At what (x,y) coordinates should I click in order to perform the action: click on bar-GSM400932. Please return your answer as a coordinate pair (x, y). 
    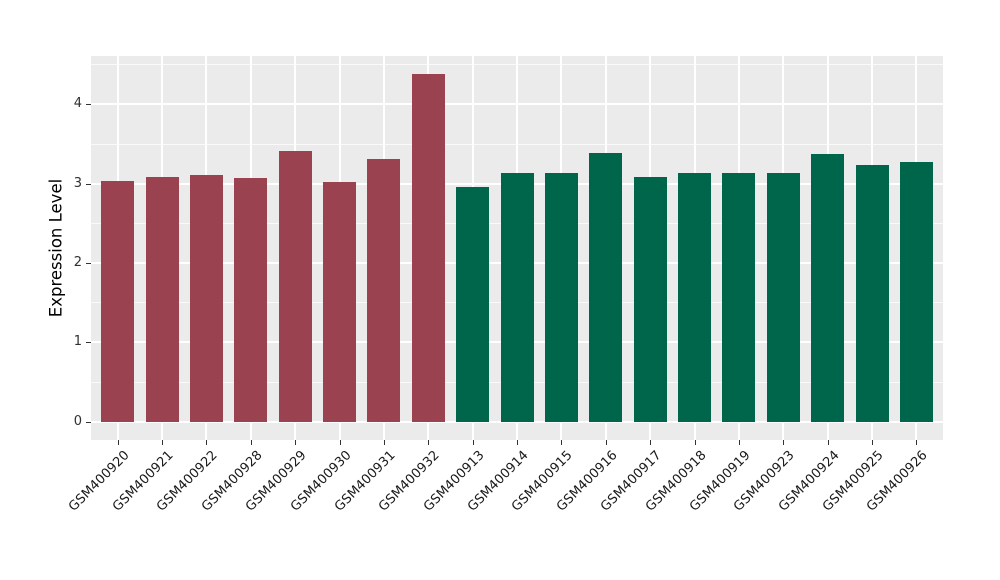
    Looking at the image, I should click on (428, 248).